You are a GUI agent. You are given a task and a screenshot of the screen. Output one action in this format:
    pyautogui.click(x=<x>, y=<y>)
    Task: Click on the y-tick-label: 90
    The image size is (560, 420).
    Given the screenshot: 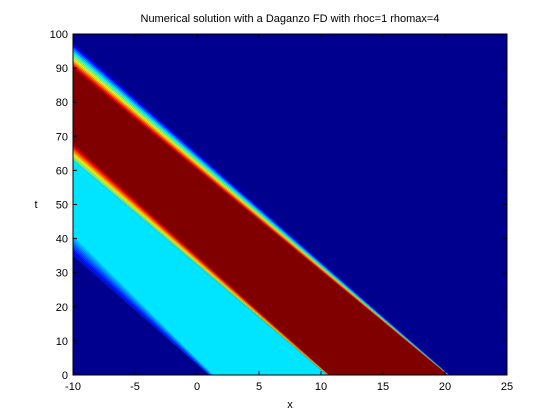 What is the action you would take?
    pyautogui.click(x=62, y=69)
    